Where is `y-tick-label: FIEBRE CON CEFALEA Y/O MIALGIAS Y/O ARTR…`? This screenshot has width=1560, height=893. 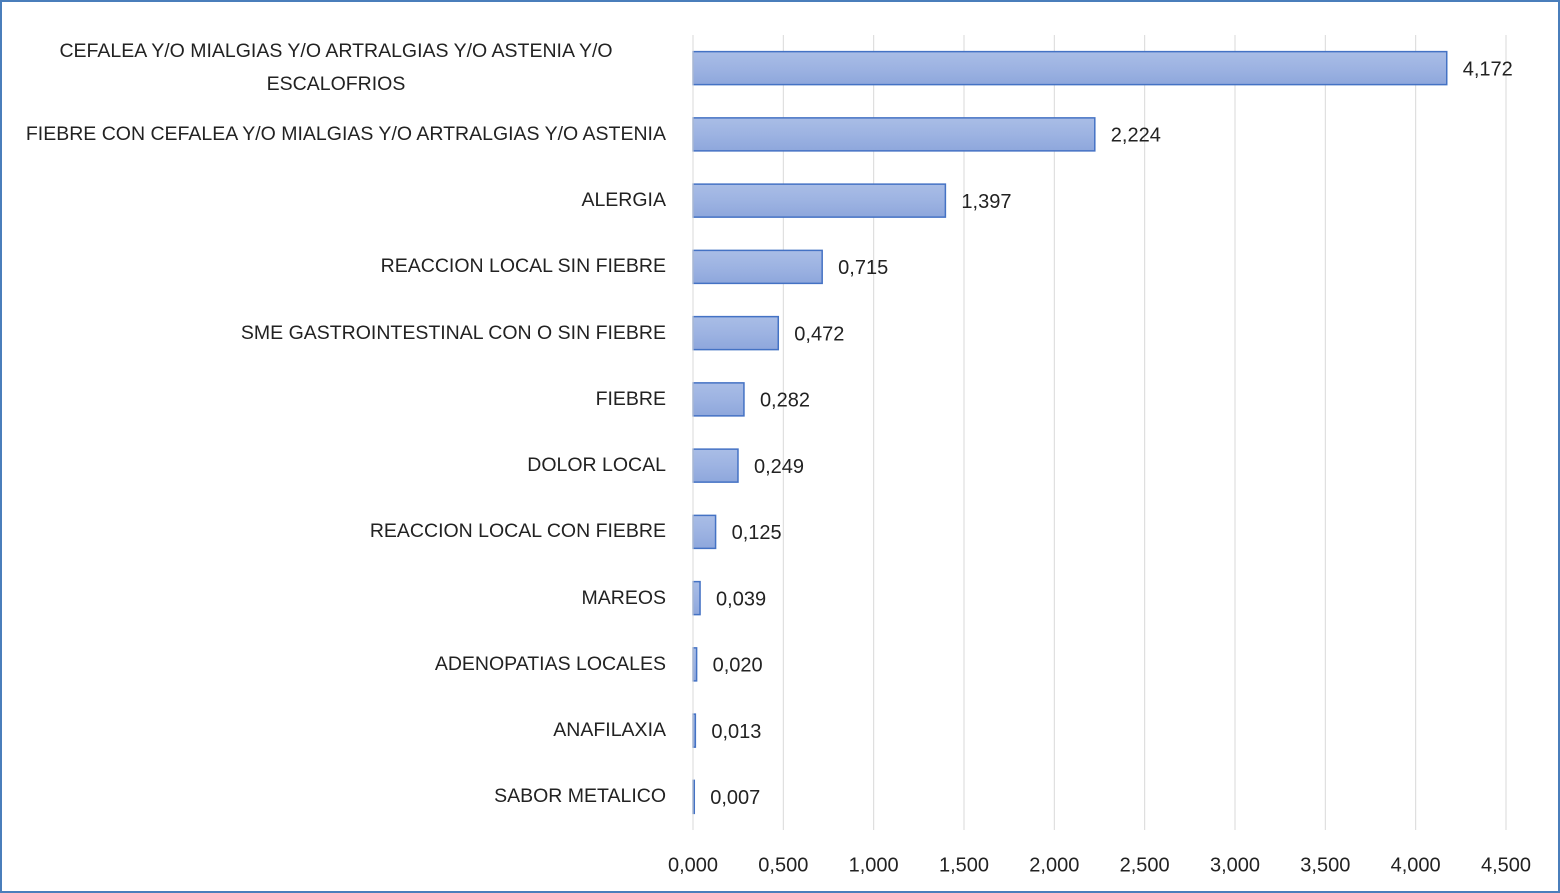 y-tick-label: FIEBRE CON CEFALEA Y/O MIALGIAS Y/O ARTR… is located at coordinates (345, 133).